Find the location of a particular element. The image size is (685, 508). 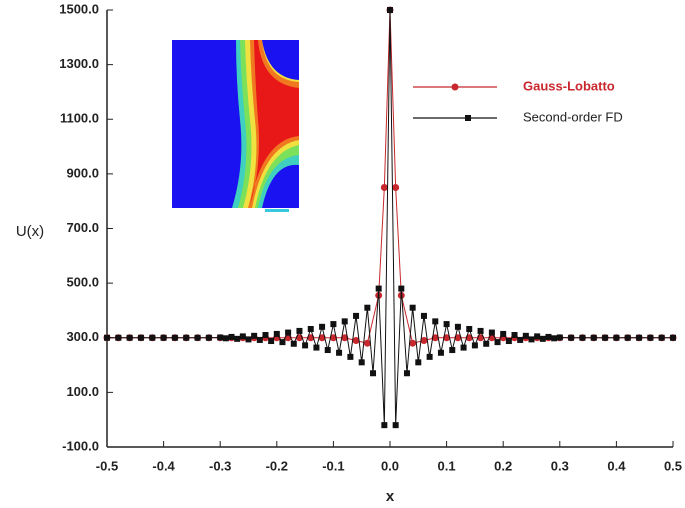

y-tick-label: 500.0 is located at coordinates (82, 282).